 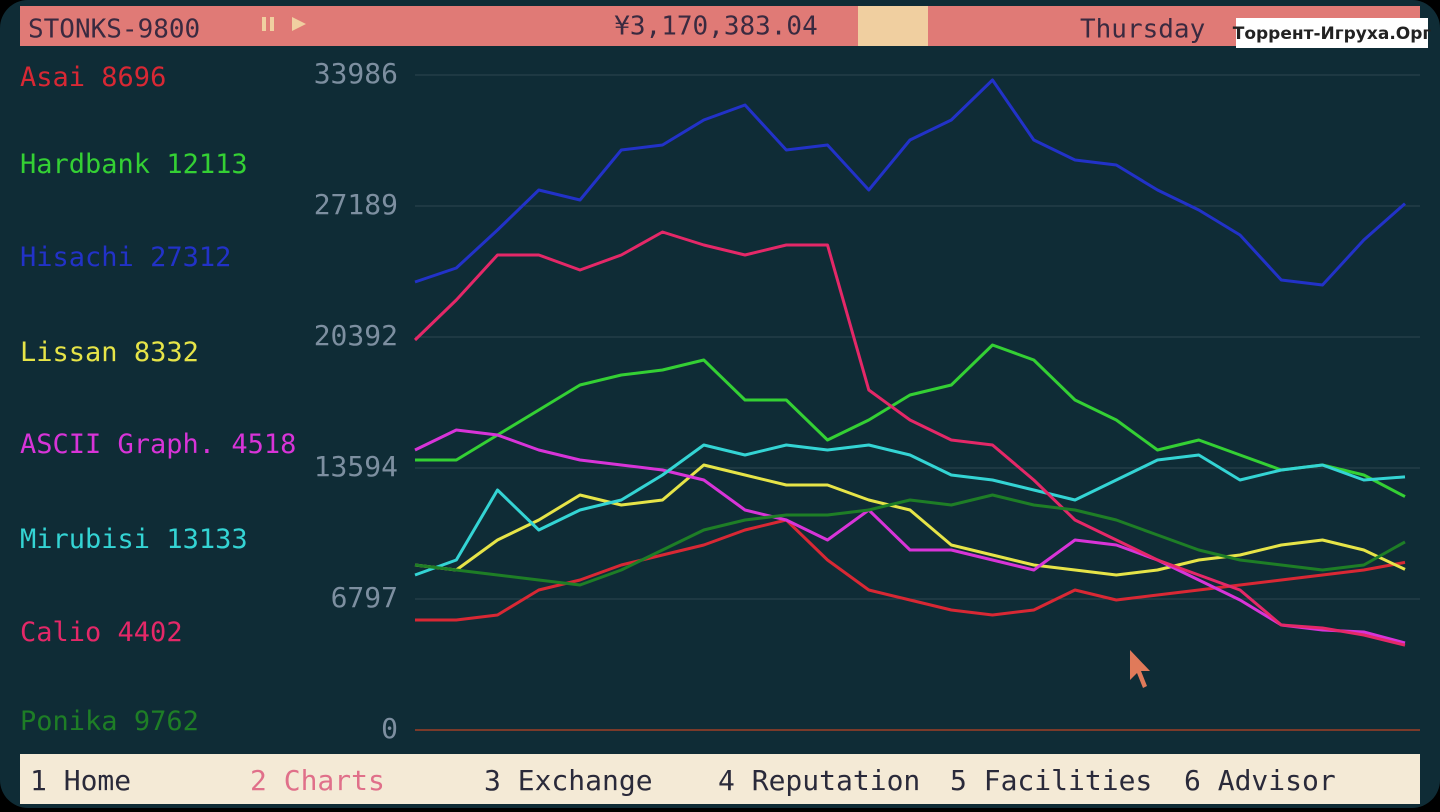 I want to click on legend-price: 27312, so click(x=190, y=257).